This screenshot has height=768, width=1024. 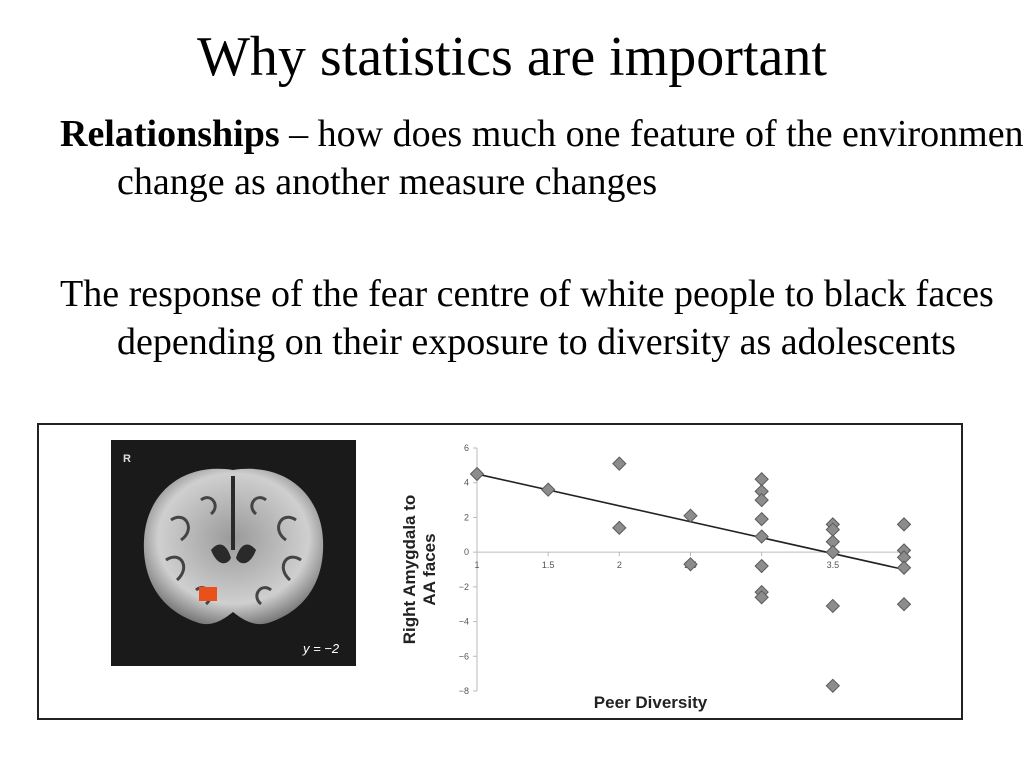 What do you see at coordinates (464, 656) in the screenshot?
I see `y-tick-label: −6` at bounding box center [464, 656].